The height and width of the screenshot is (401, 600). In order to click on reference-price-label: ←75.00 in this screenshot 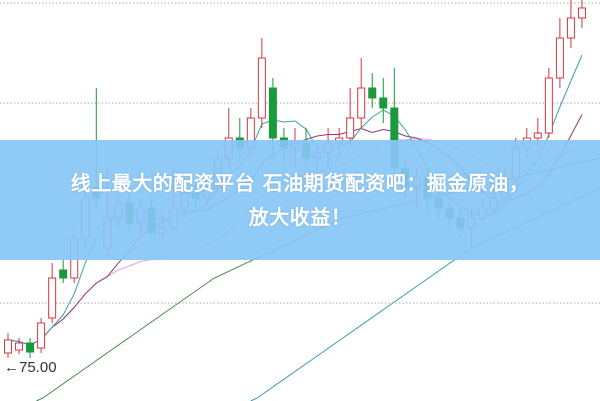, I will do `click(30, 367)`.